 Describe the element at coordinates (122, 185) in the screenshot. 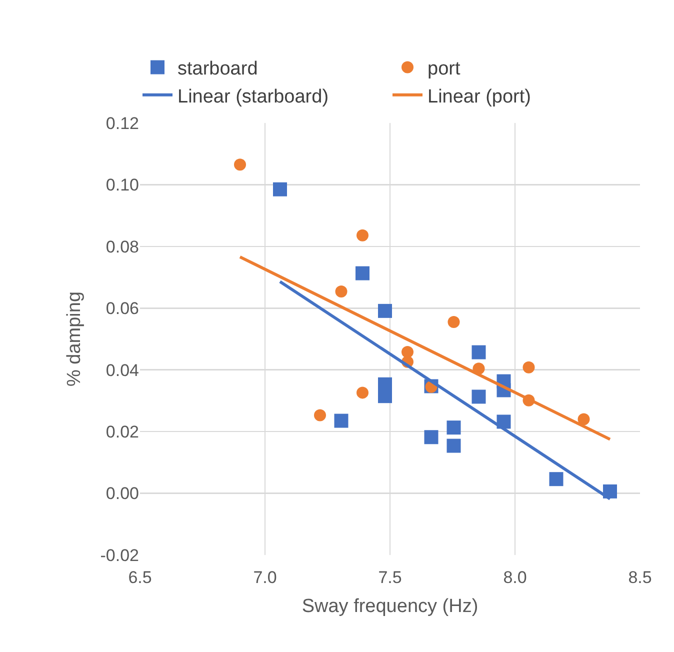

I see `y-tick-label: 0.10` at that location.